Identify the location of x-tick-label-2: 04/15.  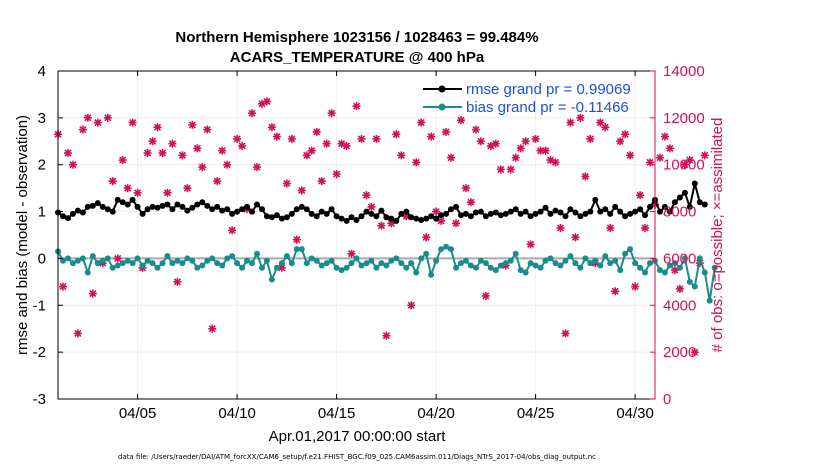
(337, 413).